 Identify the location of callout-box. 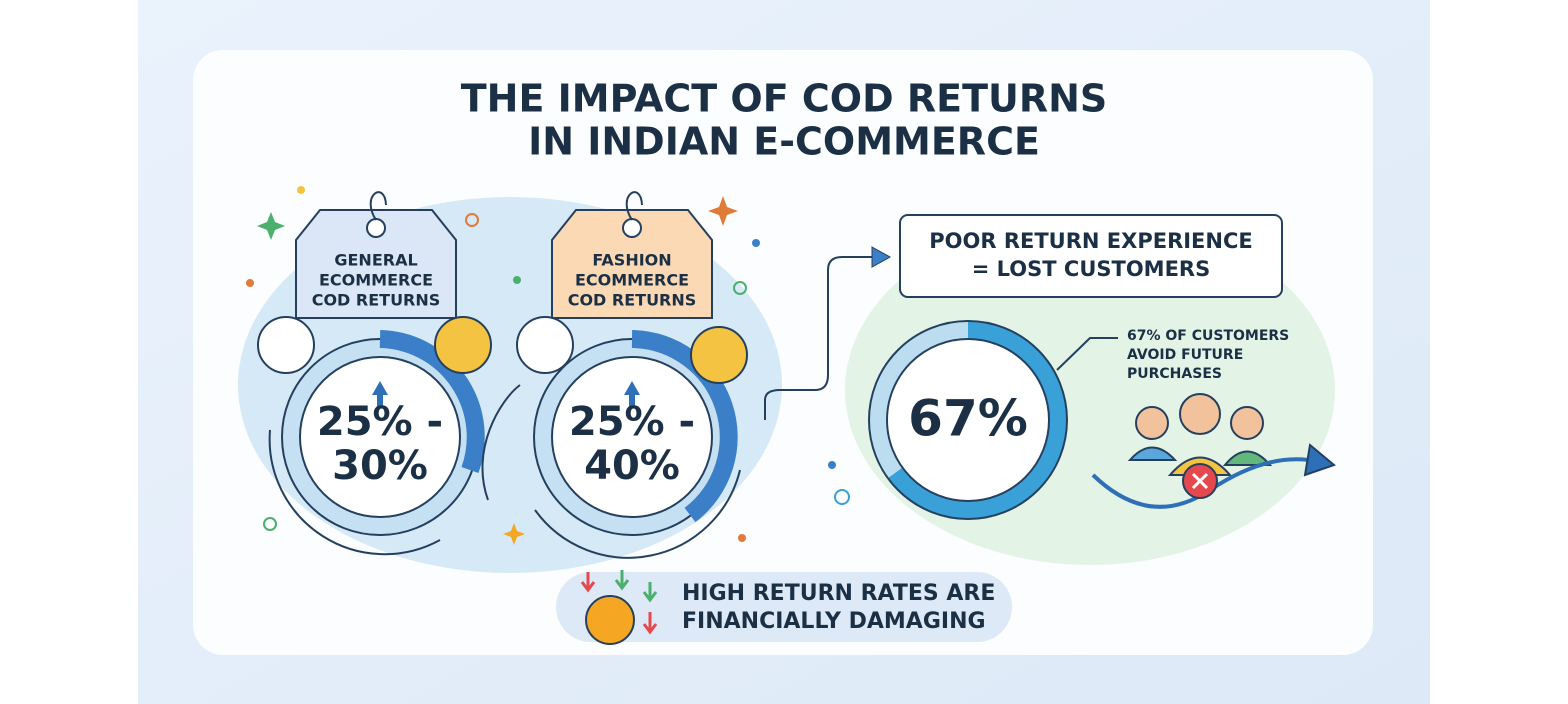
(1091, 256).